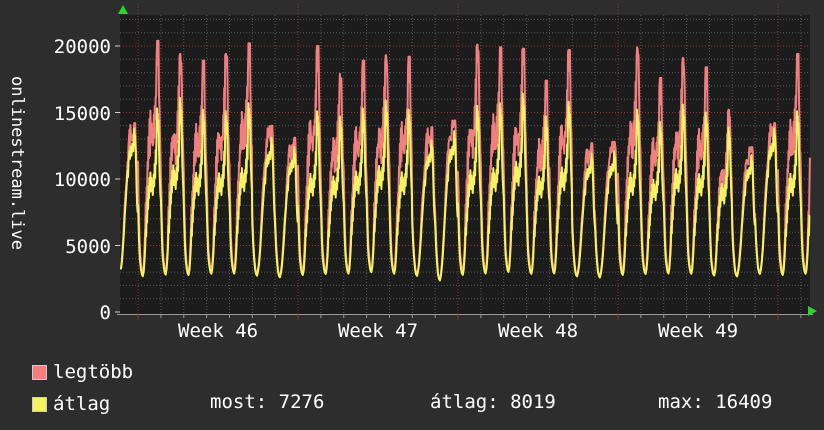 The height and width of the screenshot is (430, 824). Describe the element at coordinates (744, 402) in the screenshot. I see `stat-max-value: 16409` at that location.